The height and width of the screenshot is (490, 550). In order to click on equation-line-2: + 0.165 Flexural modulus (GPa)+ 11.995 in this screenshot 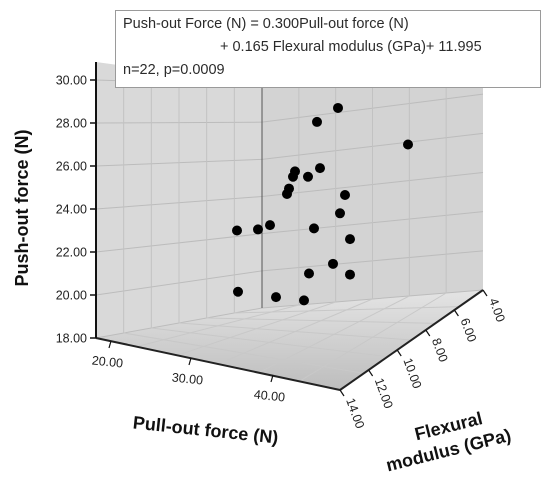, I will do `click(351, 47)`.